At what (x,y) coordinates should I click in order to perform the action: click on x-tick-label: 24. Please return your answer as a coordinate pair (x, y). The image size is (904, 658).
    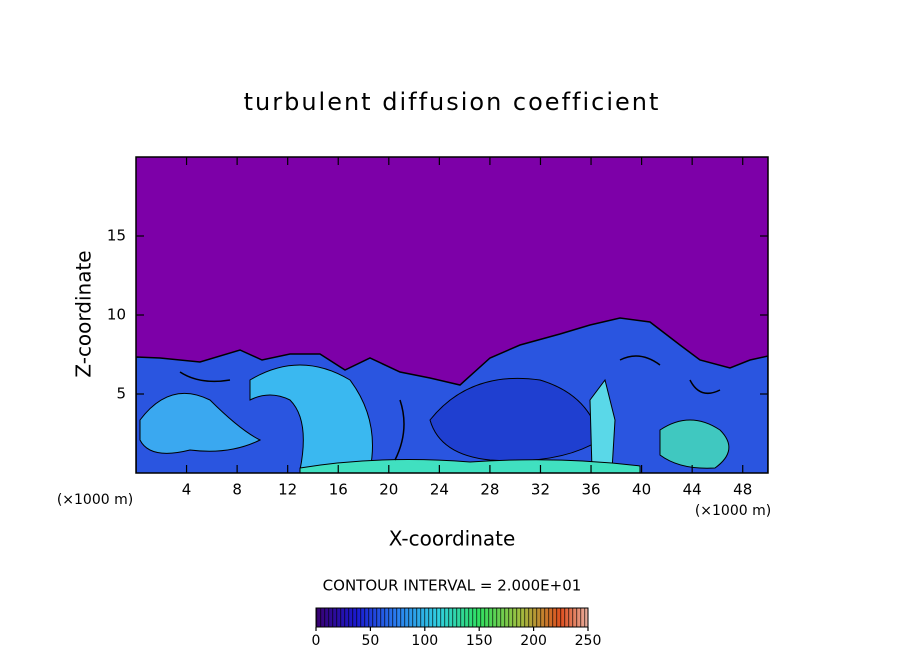
    Looking at the image, I should click on (439, 490).